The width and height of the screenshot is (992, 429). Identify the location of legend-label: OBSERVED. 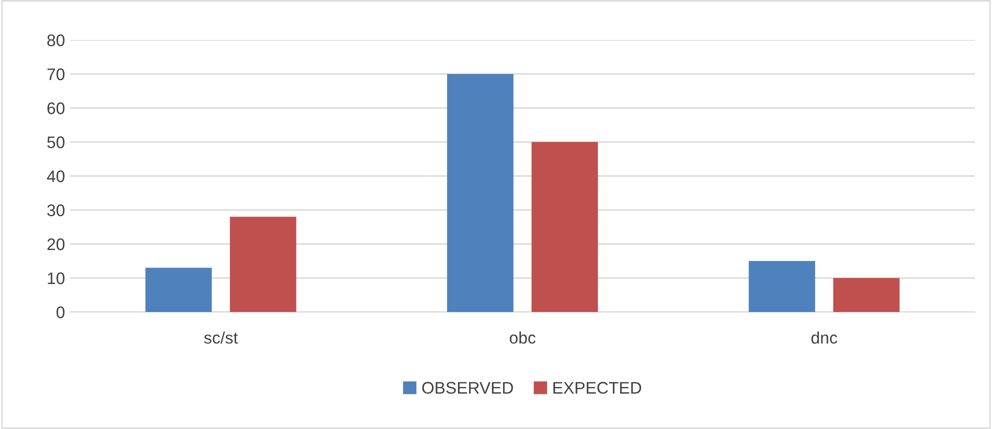
(467, 388).